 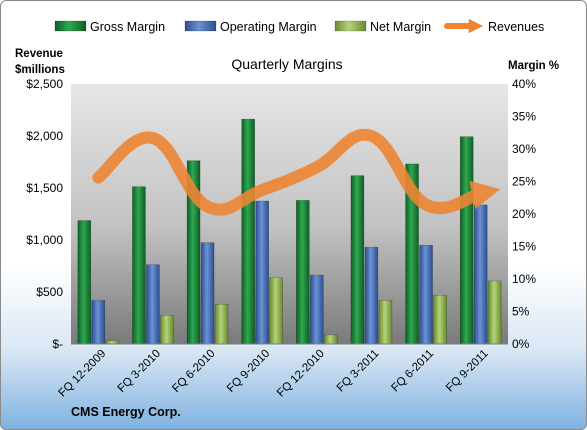 I want to click on left-tick-label: $2,000, so click(x=44, y=136).